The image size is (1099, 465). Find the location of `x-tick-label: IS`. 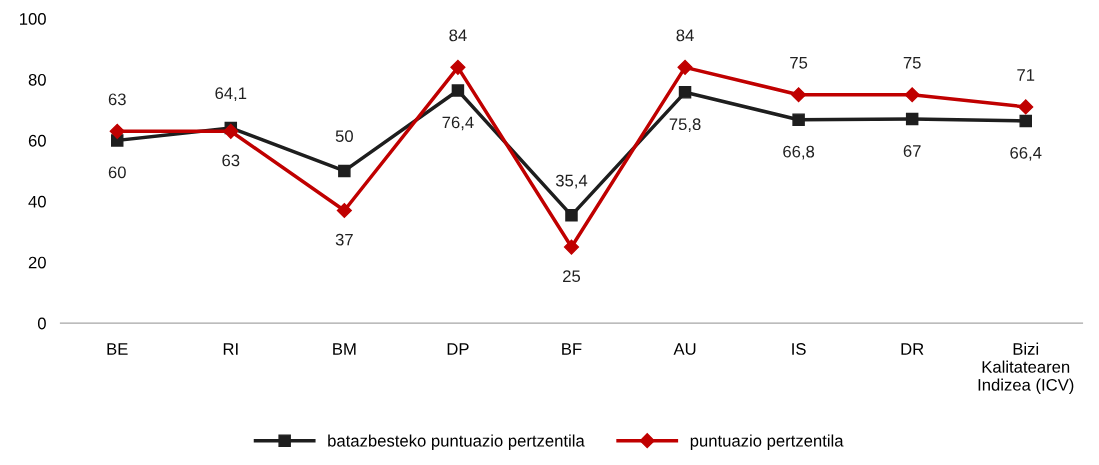

x-tick-label: IS is located at coordinates (799, 349).